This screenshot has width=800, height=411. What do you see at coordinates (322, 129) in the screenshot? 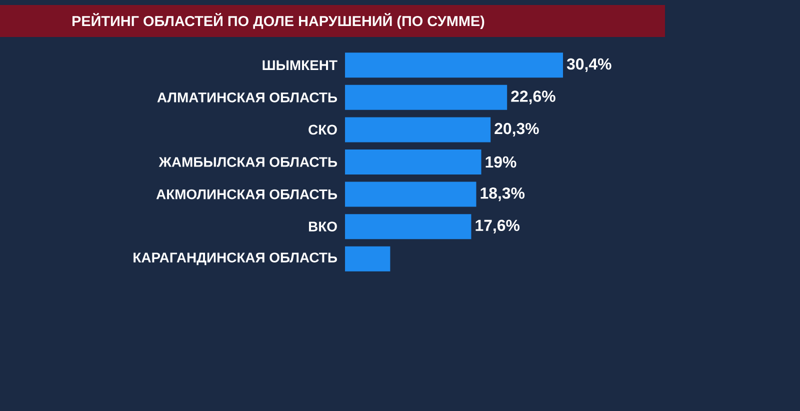
I see `y-tick-label: СКО` at bounding box center [322, 129].